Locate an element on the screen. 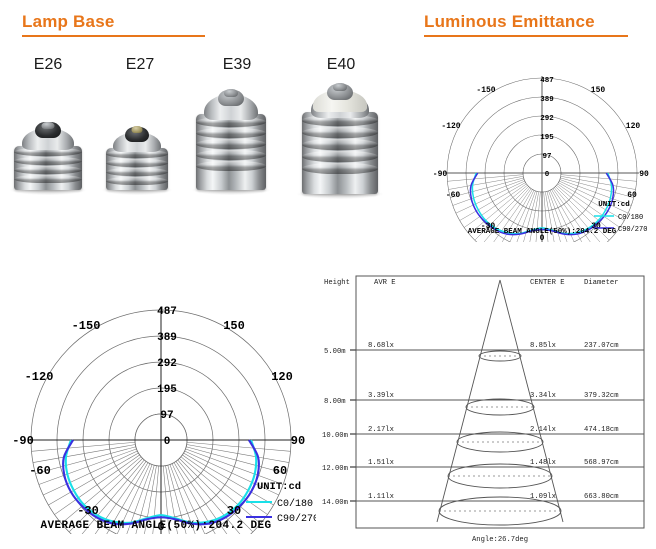 The height and width of the screenshot is (549, 656). radial-tick-195: 195 is located at coordinates (547, 138).